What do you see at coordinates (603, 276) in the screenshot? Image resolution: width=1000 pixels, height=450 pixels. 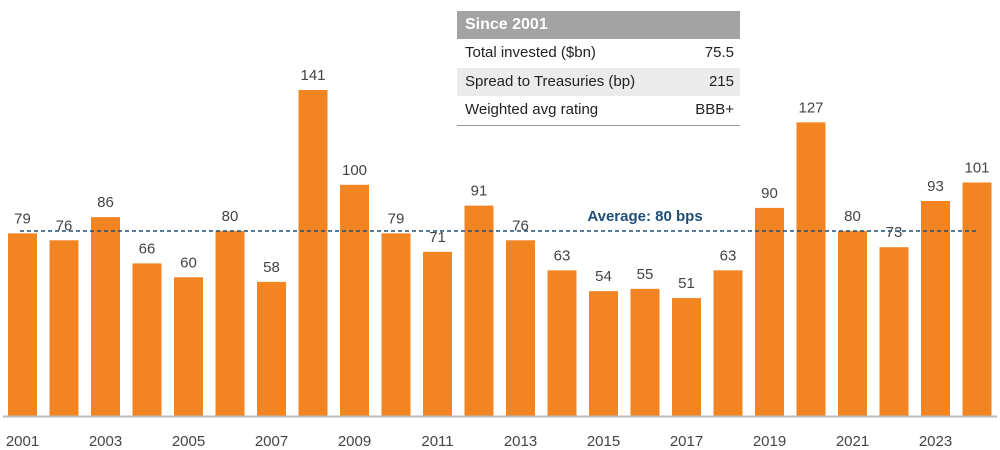 I see `data-label: 54` at bounding box center [603, 276].